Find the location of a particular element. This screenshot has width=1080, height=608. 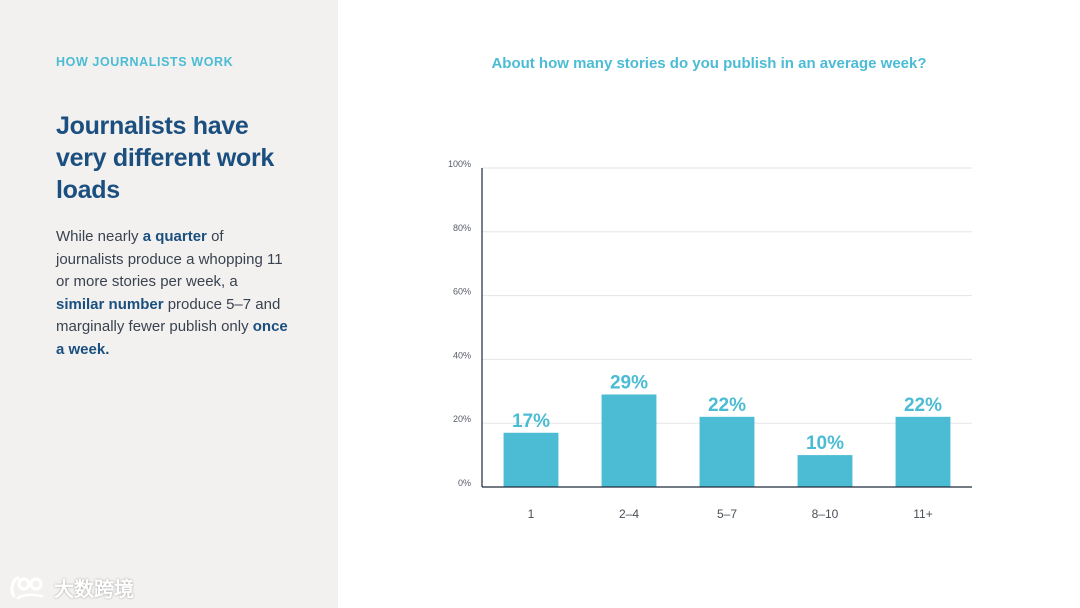

x-category-label: 2–4 is located at coordinates (629, 514).